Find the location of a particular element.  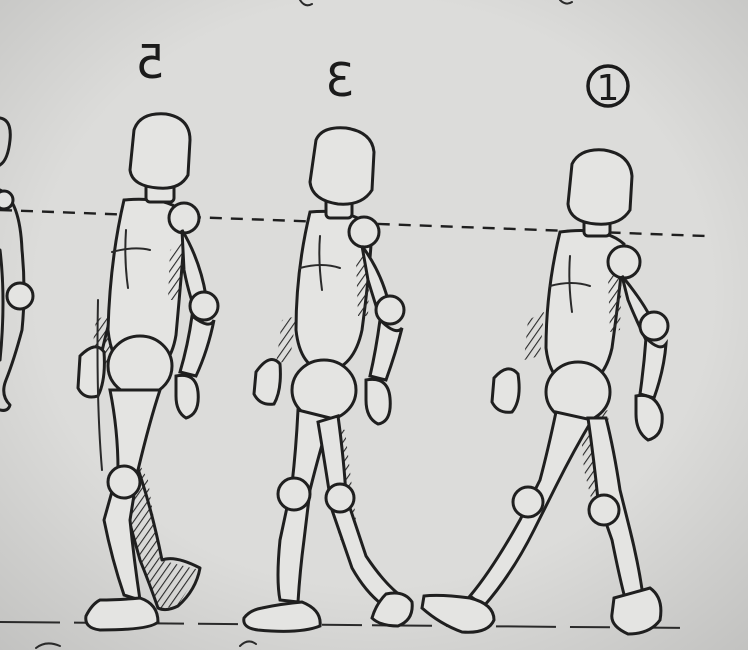

frame-number-3: 3 is located at coordinates (339, 80).